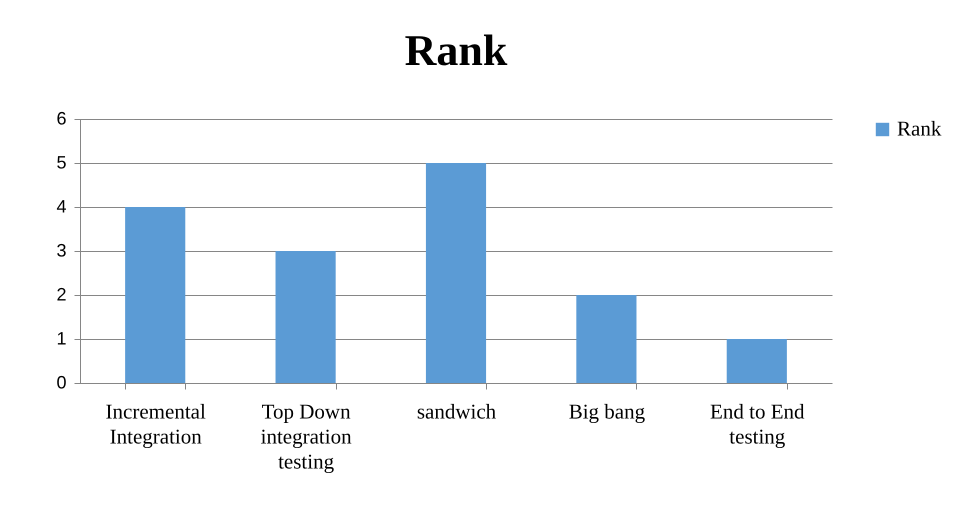  Describe the element at coordinates (61, 294) in the screenshot. I see `y-tick-label: 2` at that location.